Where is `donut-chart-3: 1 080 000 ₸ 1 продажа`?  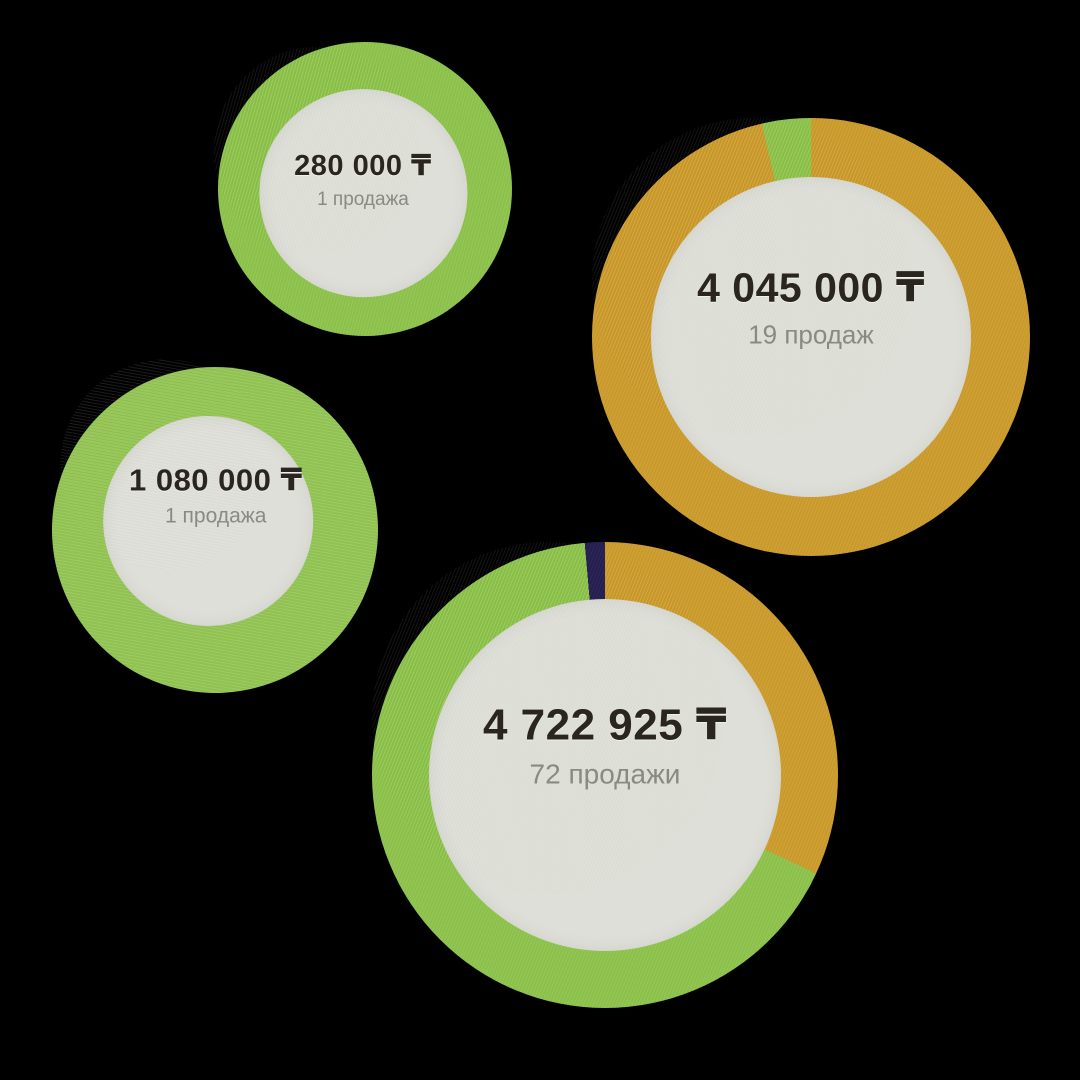 donut-chart-3: 1 080 000 ₸ 1 продажа is located at coordinates (215, 530).